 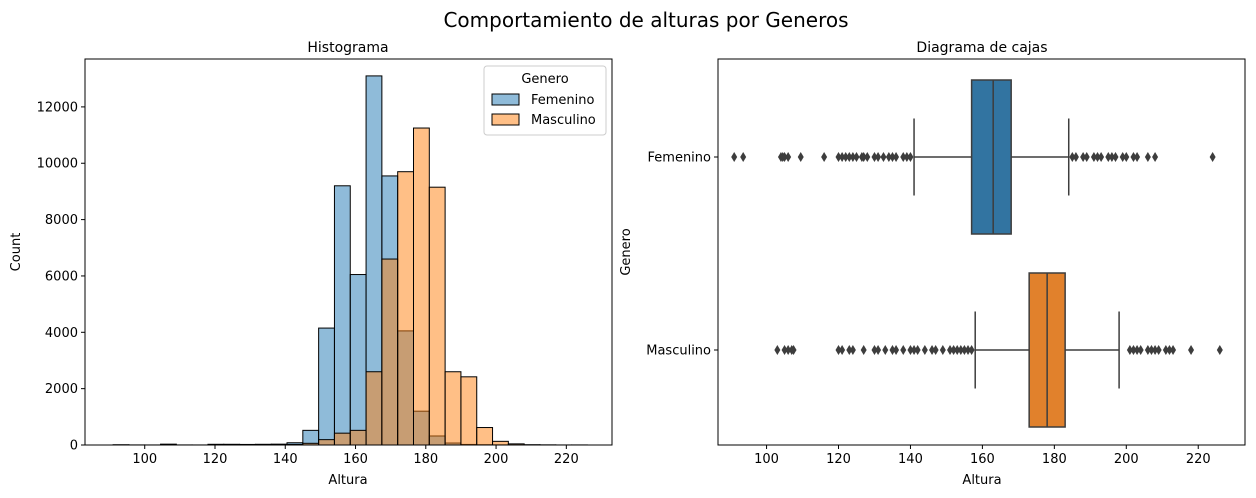 I want to click on box-iqr, so click(x=991, y=157).